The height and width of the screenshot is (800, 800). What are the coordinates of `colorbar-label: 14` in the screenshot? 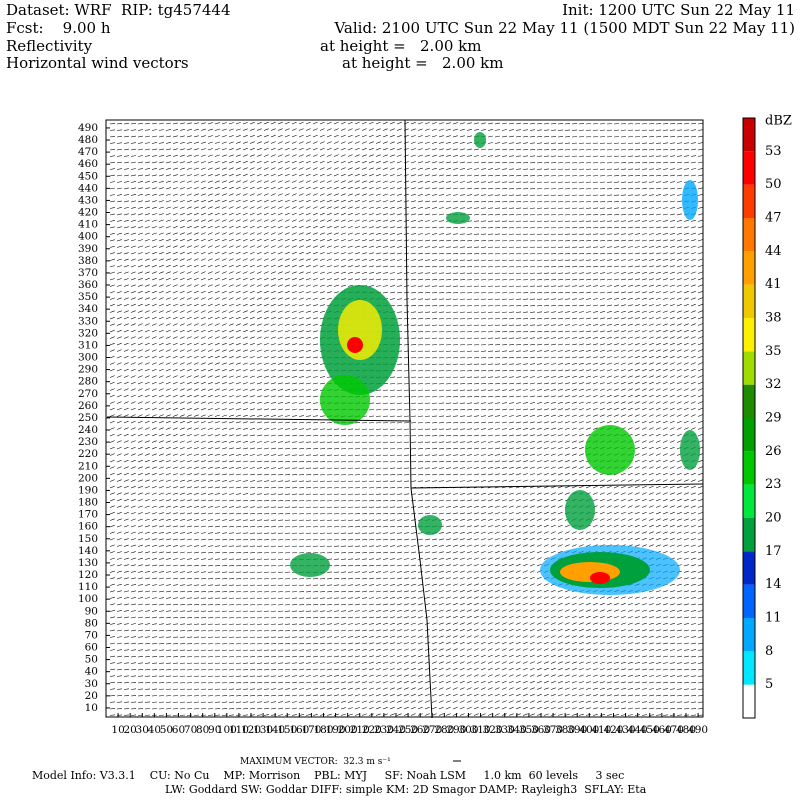 It's located at (773, 584).